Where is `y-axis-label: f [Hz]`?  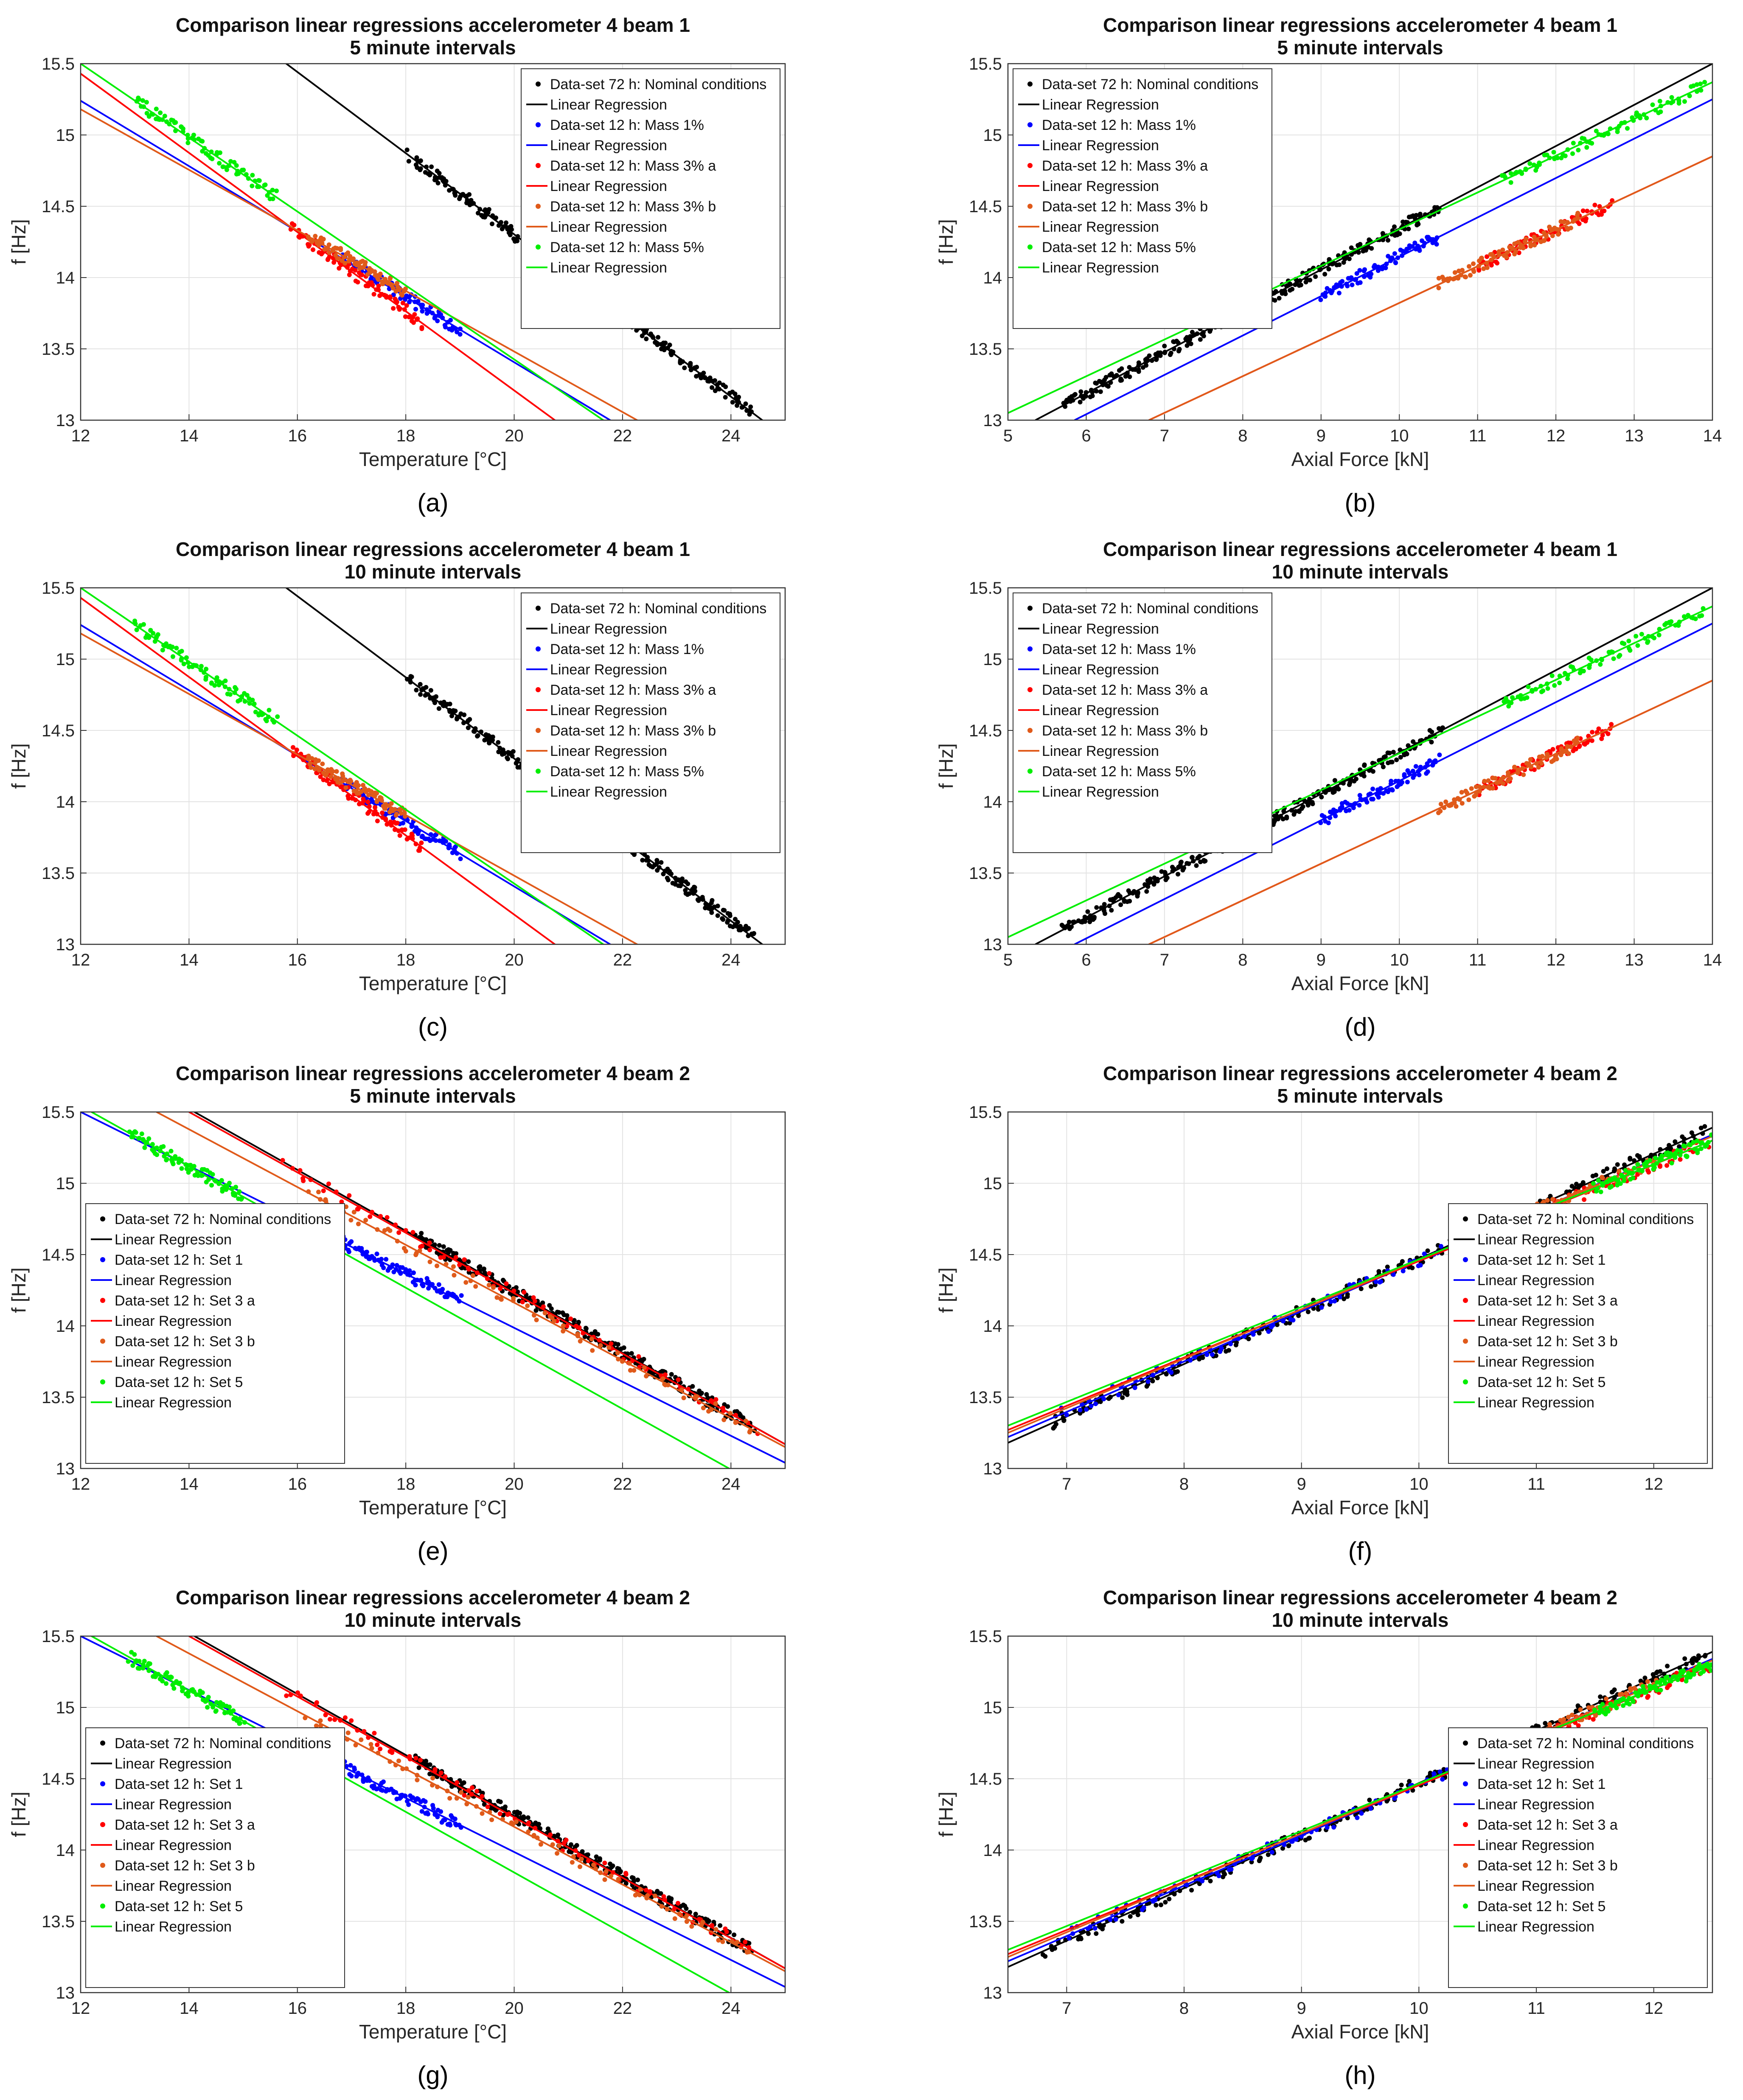
y-axis-label: f [Hz] is located at coordinates (946, 1290).